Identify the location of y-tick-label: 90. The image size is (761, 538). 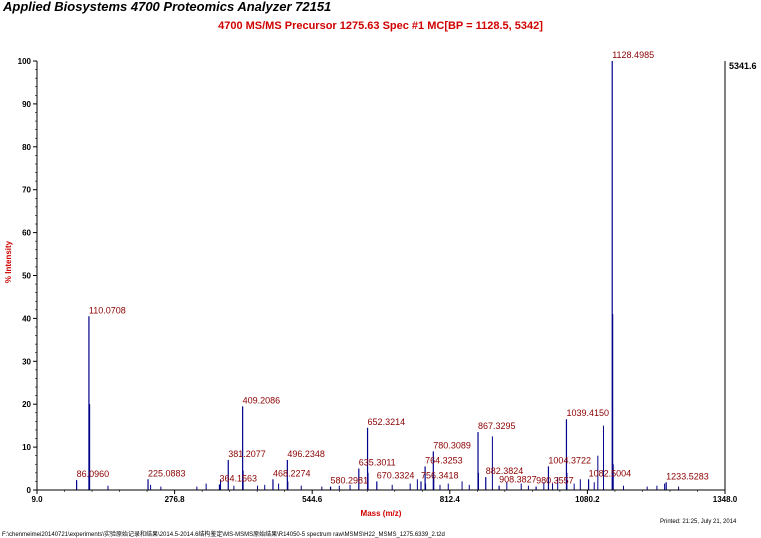
(26, 104).